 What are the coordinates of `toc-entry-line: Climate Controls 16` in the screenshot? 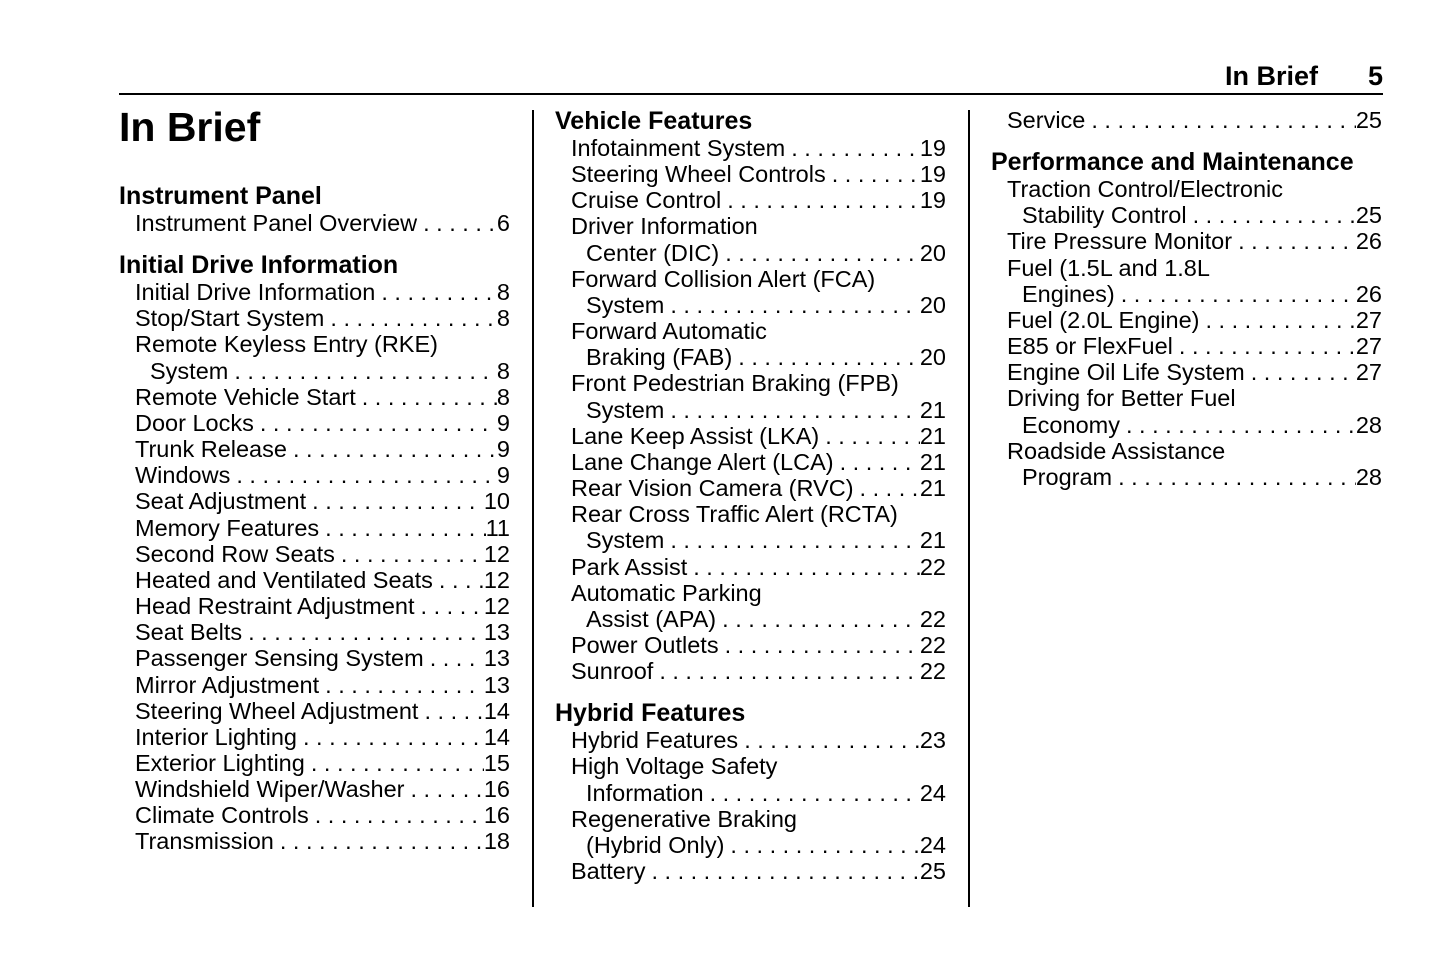 It's located at (314, 815).